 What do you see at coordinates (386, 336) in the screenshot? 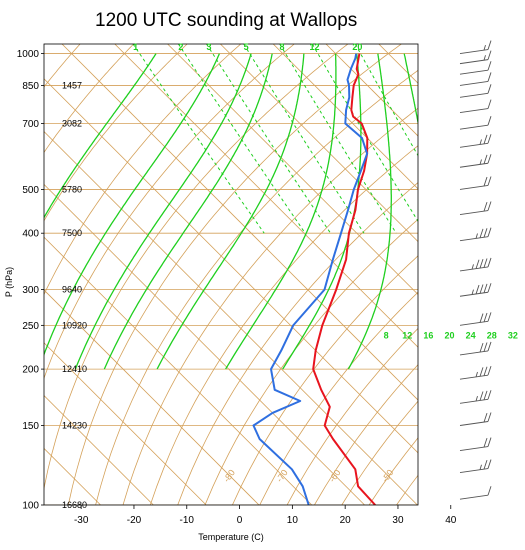
I see `moist-adiabat-label: 8` at bounding box center [386, 336].